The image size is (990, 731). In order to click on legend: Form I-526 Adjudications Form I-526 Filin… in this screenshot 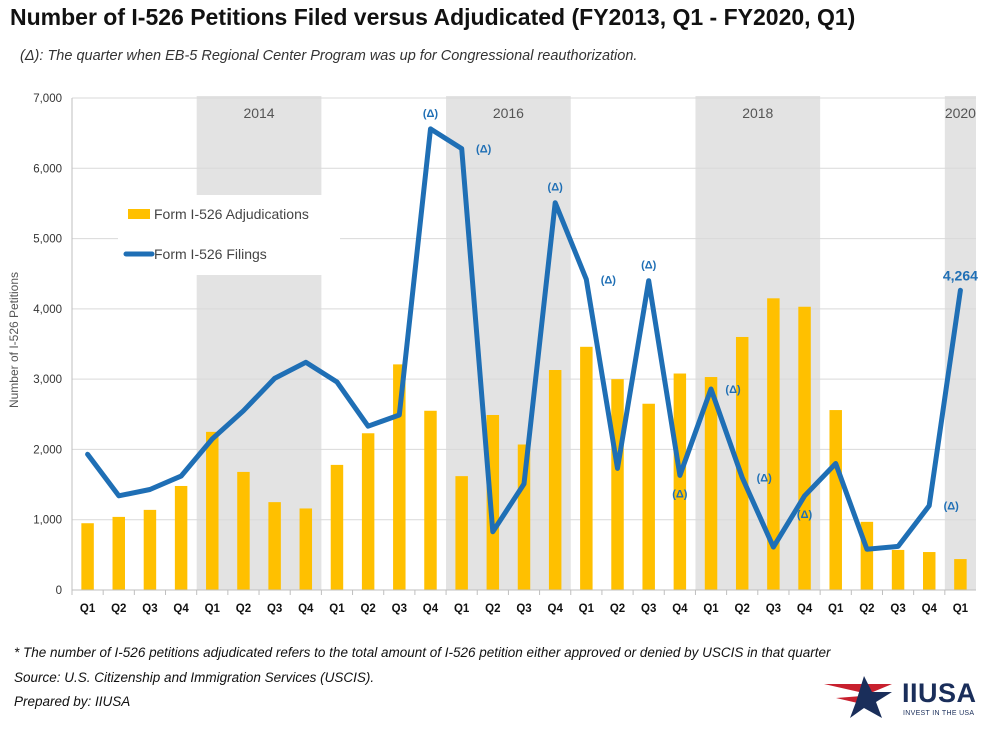, I will do `click(229, 235)`.